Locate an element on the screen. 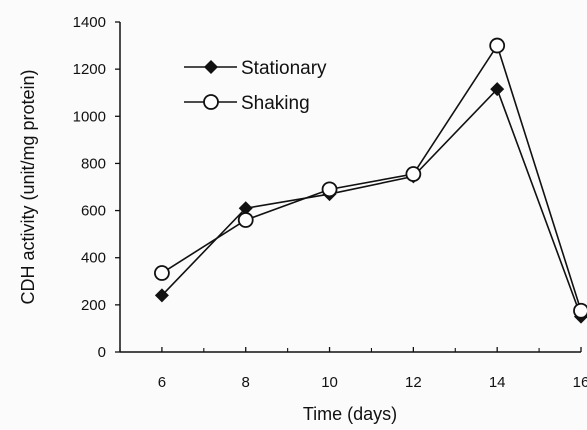 Image resolution: width=587 pixels, height=430 pixels. x-axis-ticks: 6 8 10 12 14 16 is located at coordinates (353, 369).